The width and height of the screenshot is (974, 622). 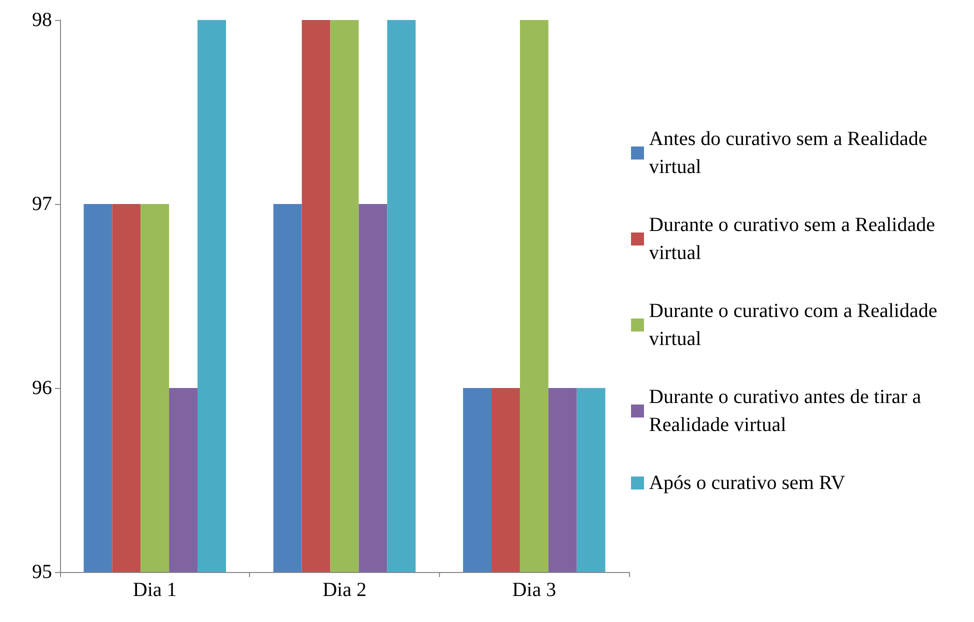 I want to click on legend-label: Durante o curativo antes de tirar a Realidade virtual, so click(x=787, y=411).